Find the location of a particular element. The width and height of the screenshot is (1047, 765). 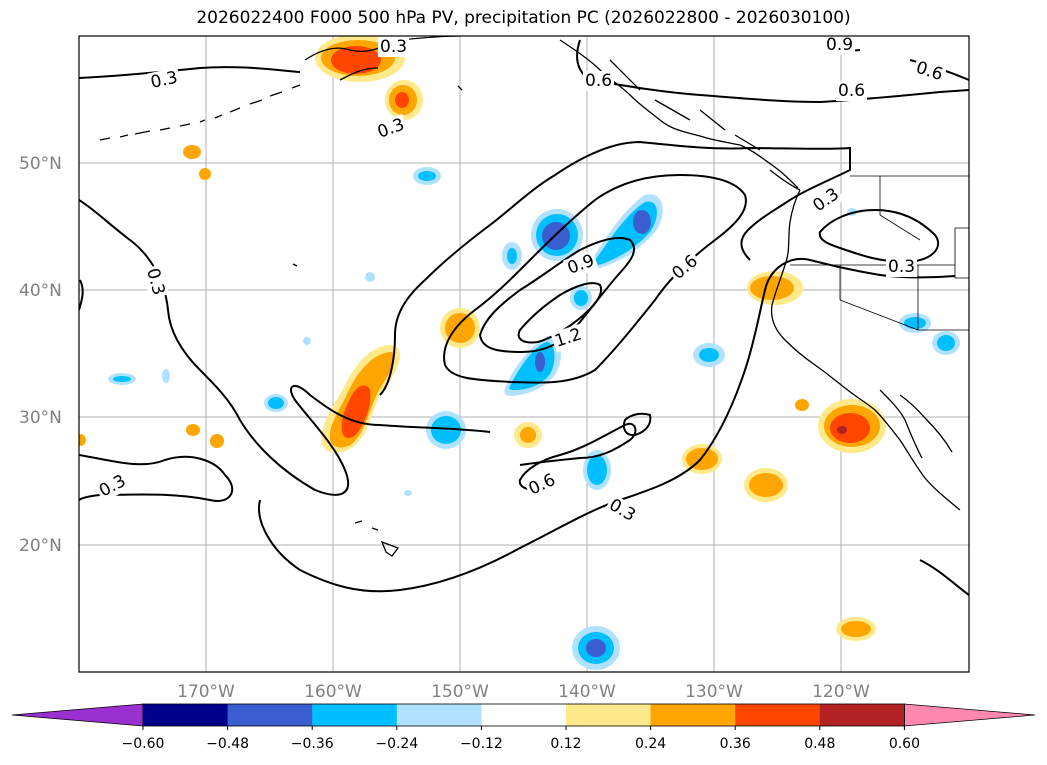

colorbar-tick-label: 0.60 is located at coordinates (904, 744).